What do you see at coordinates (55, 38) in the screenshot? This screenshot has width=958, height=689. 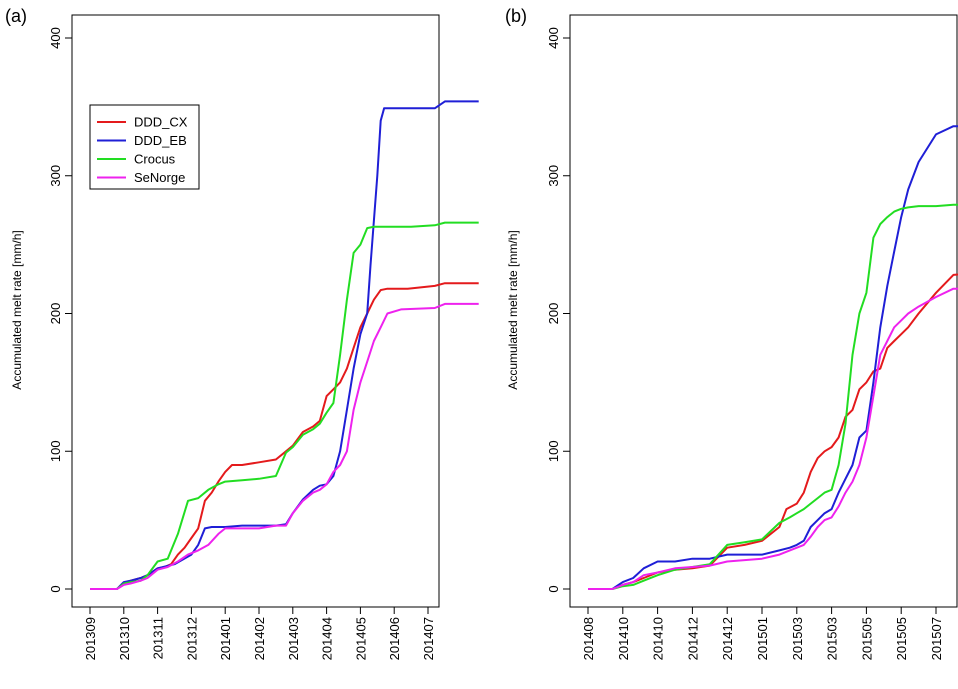 I see `y-tick-label-a-4: 400` at bounding box center [55, 38].